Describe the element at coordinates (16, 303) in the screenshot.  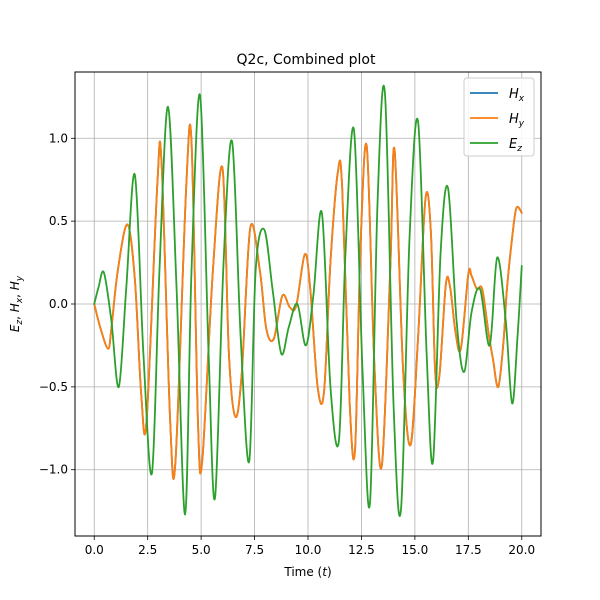
I see `y-axis-label: Ez, Hx, Hy` at that location.